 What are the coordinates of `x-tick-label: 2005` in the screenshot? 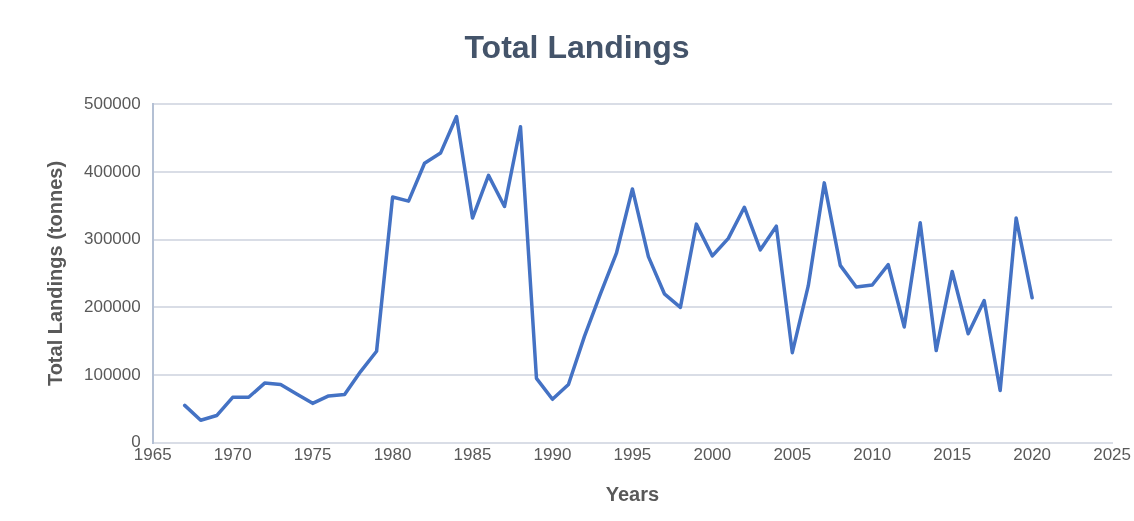 It's located at (792, 455).